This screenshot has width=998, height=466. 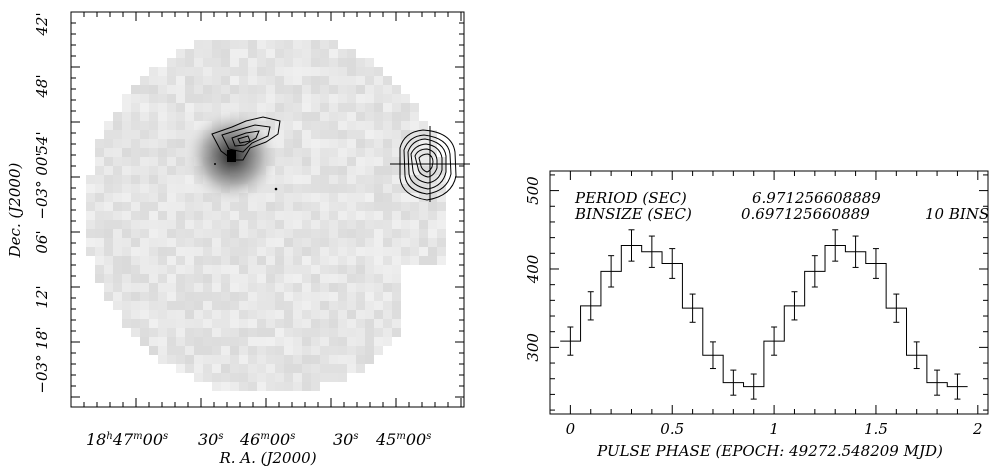 What do you see at coordinates (876, 429) in the screenshot?
I see `x-tick-label: 1.5` at bounding box center [876, 429].